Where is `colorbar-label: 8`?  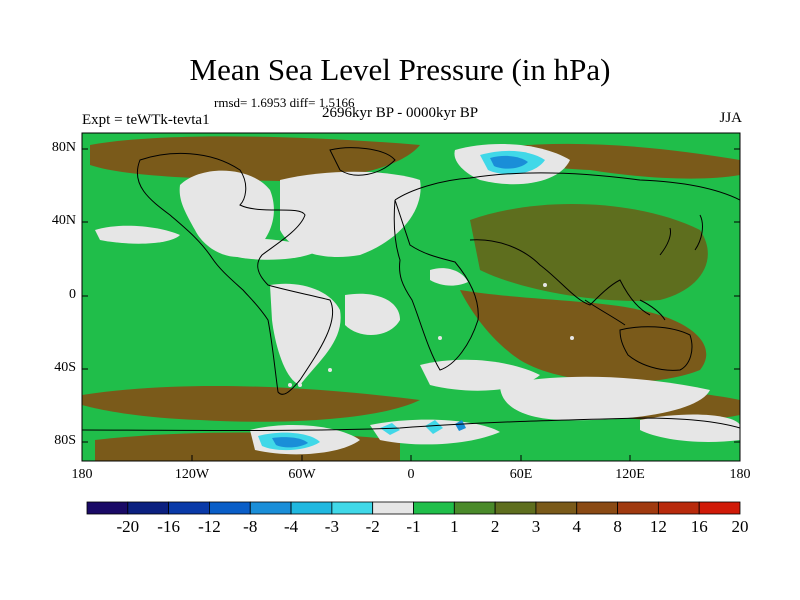 colorbar-label: 8 is located at coordinates (617, 526).